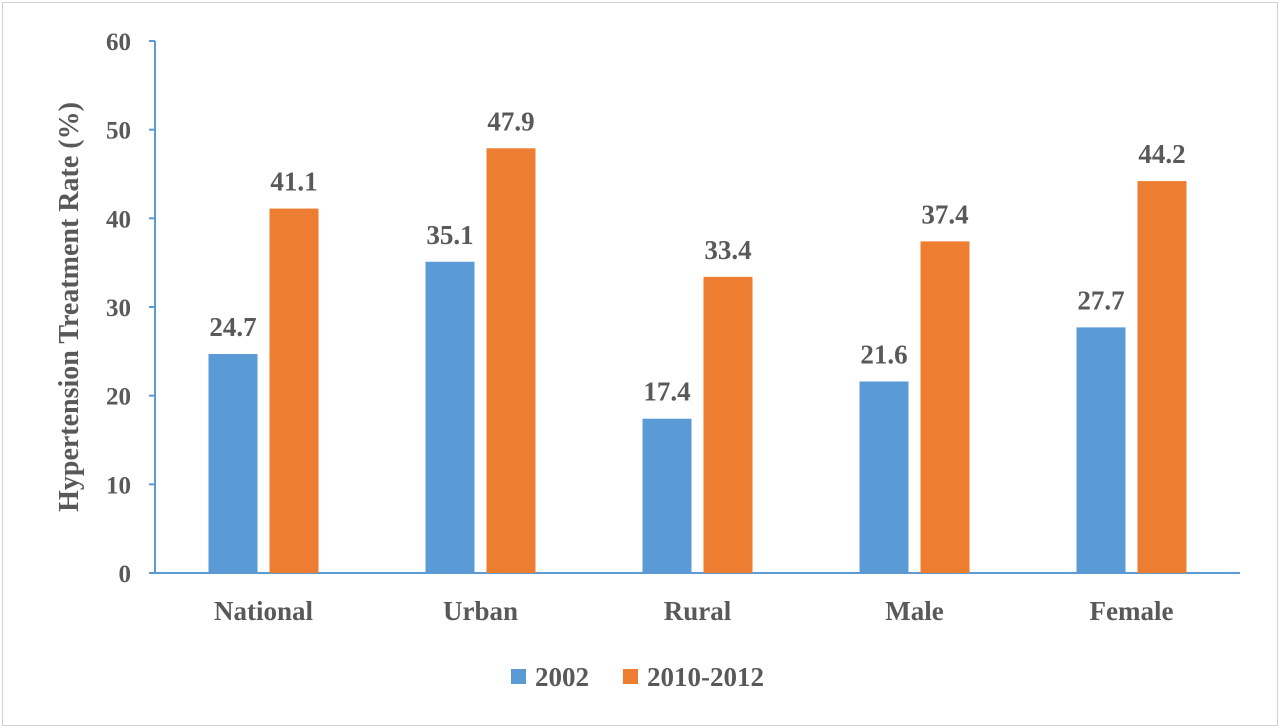 The image size is (1280, 728). Describe the element at coordinates (480, 611) in the screenshot. I see `x-category-label: Urban` at that location.